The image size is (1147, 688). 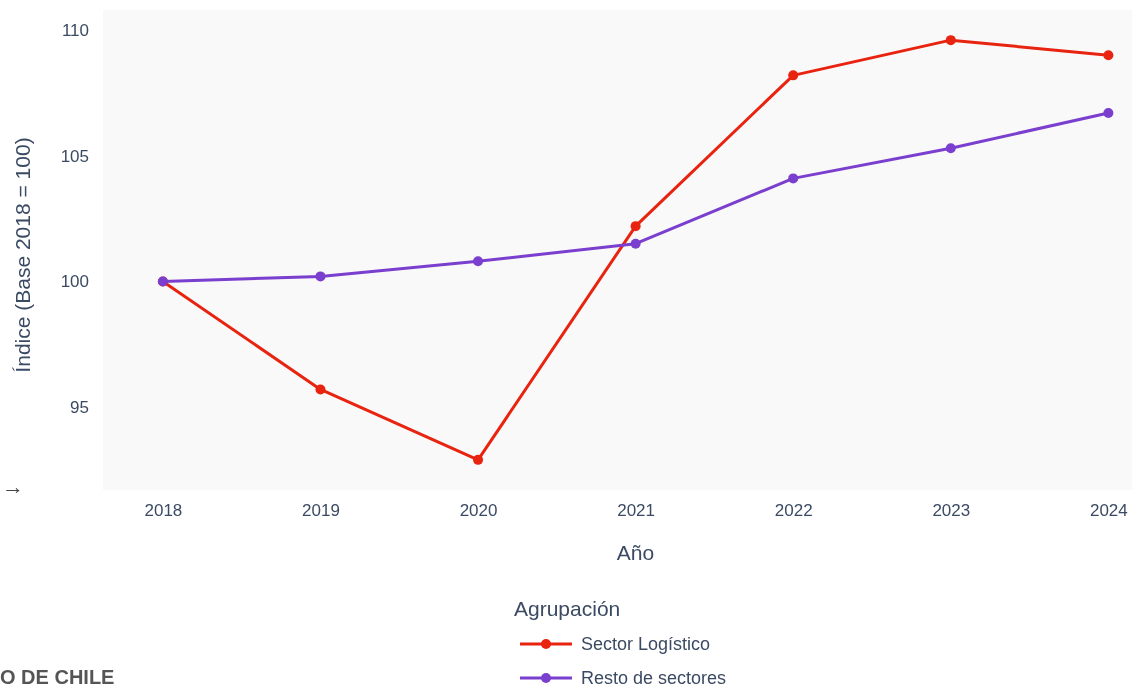 What do you see at coordinates (646, 644) in the screenshot?
I see `legend-label: Sector Logístico` at bounding box center [646, 644].